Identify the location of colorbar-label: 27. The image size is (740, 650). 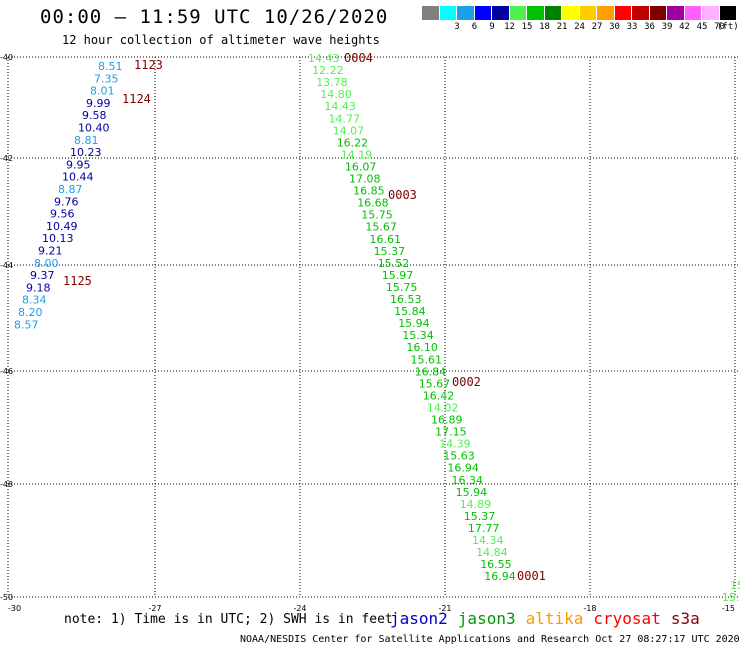
(597, 27).